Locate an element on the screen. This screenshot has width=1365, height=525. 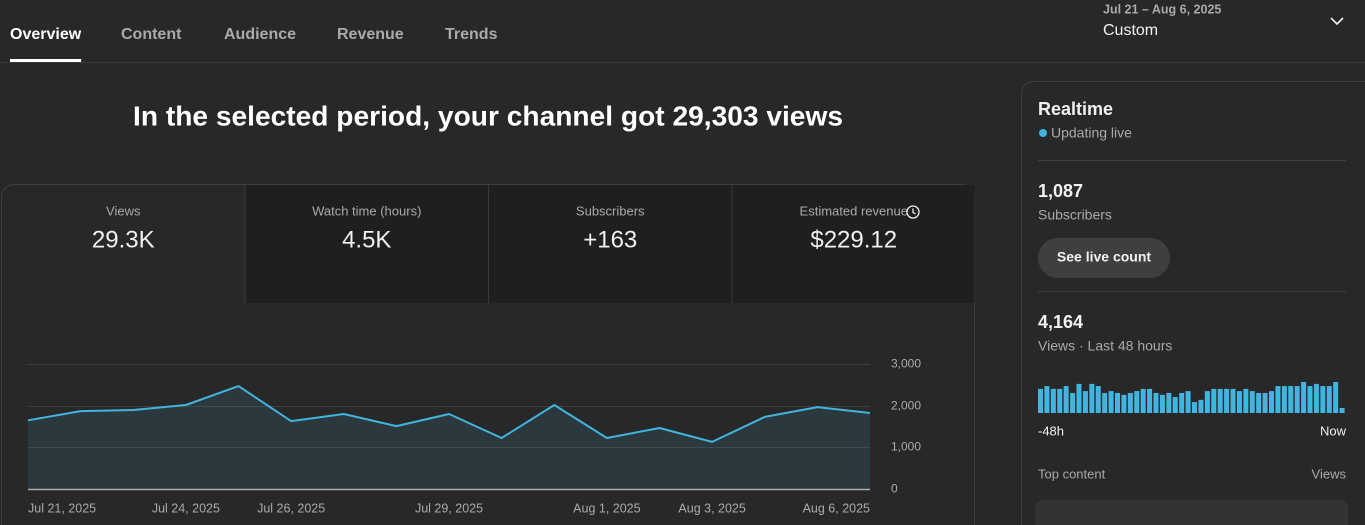
views-column-label: Views is located at coordinates (1329, 473).